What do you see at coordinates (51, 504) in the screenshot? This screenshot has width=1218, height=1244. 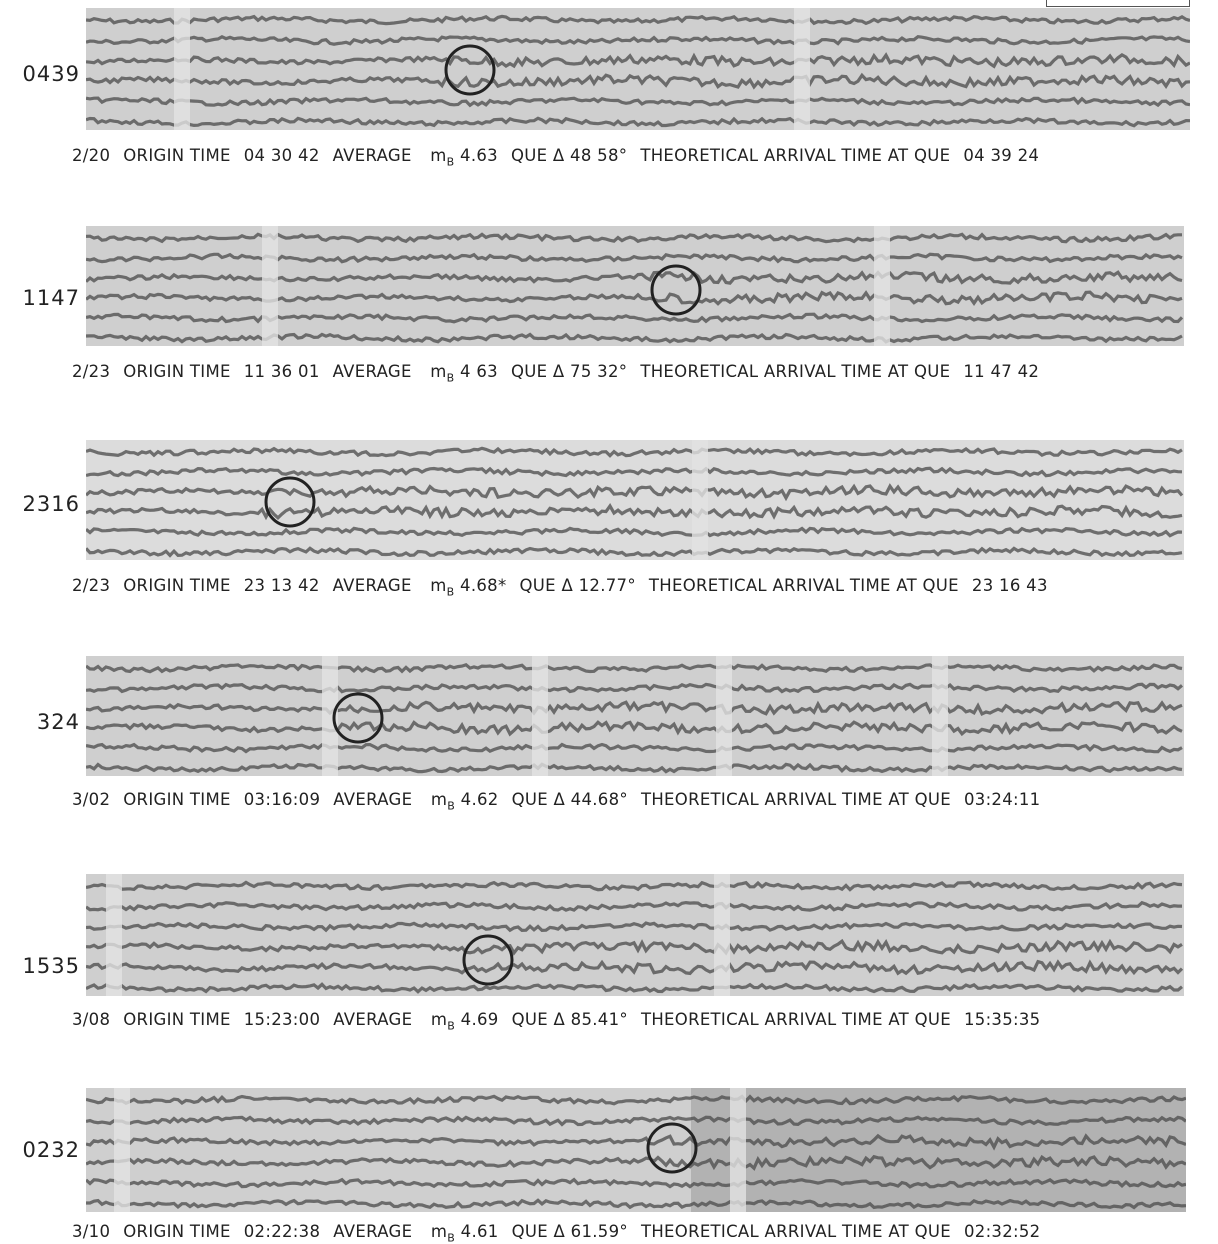 I see `panel-time-label: 2316` at bounding box center [51, 504].